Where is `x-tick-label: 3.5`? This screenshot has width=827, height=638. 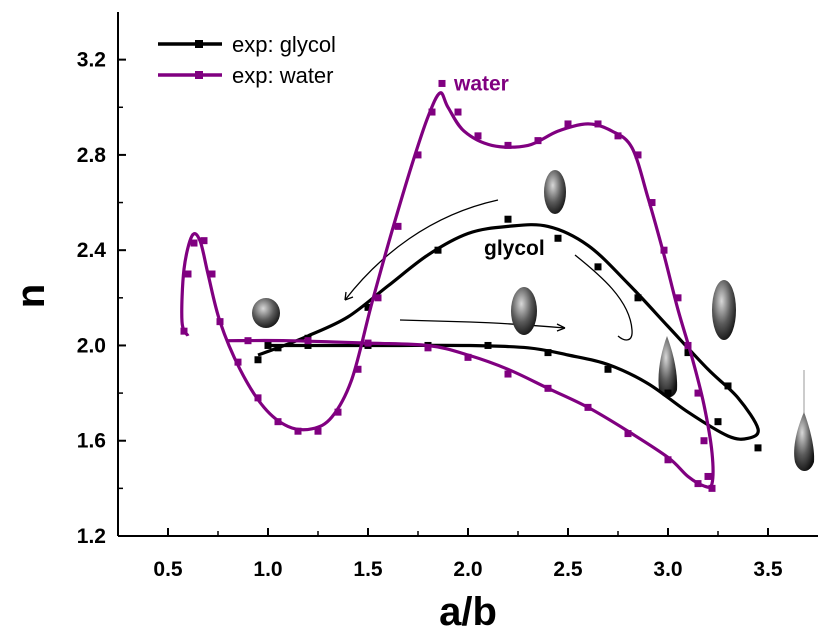 x-tick-label: 3.5 is located at coordinates (768, 569).